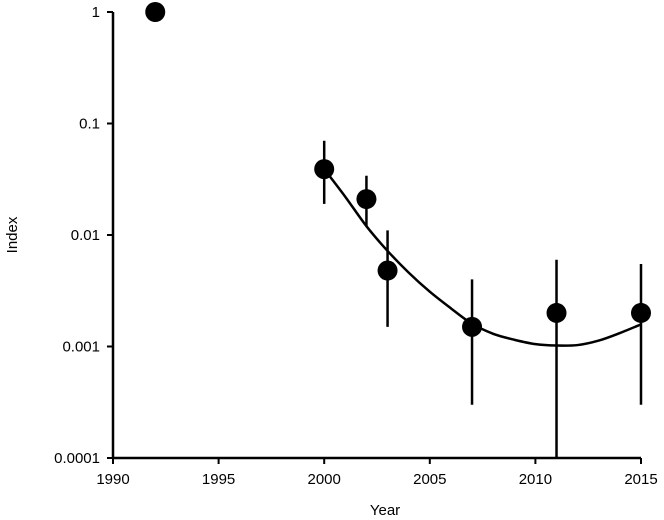 This screenshot has width=664, height=520. Describe the element at coordinates (12, 234) in the screenshot. I see `y-axis-title: Index` at that location.